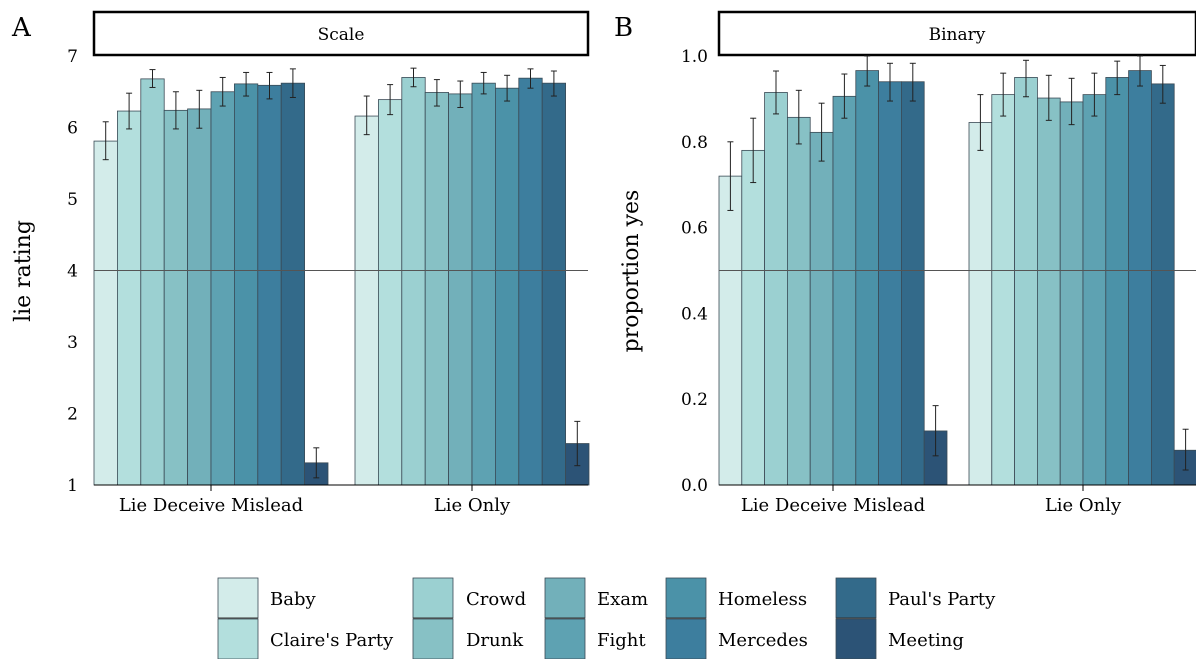  What do you see at coordinates (980, 122) in the screenshot?
I see `error-bar-binary-lie-only-baby` at bounding box center [980, 122].